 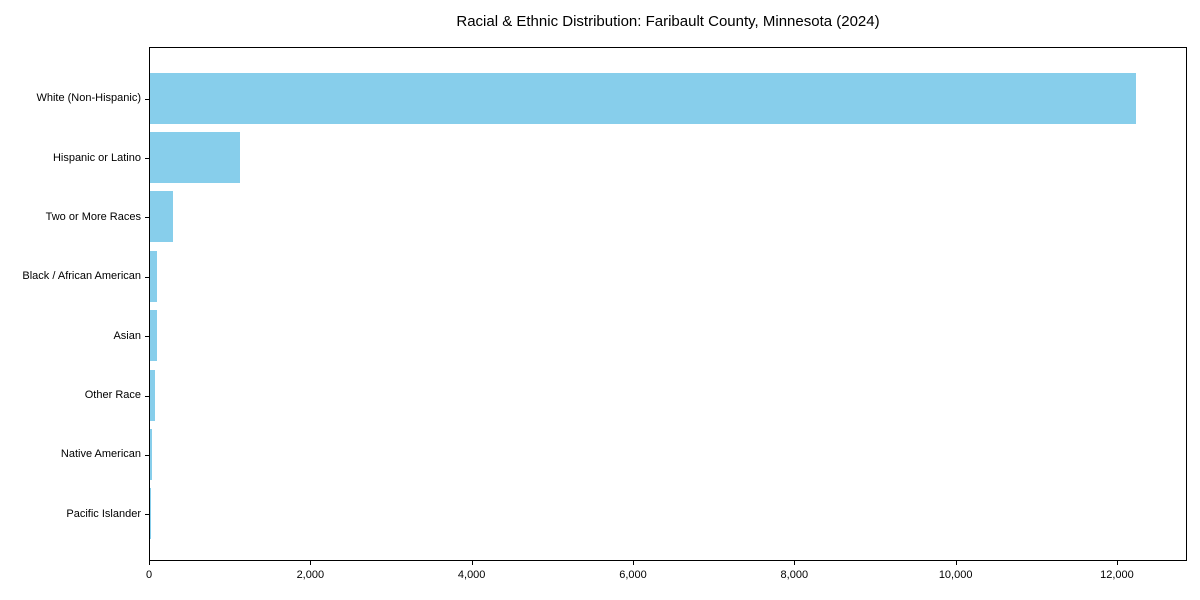 I want to click on y-axis-label: Other Race, so click(x=112, y=395).